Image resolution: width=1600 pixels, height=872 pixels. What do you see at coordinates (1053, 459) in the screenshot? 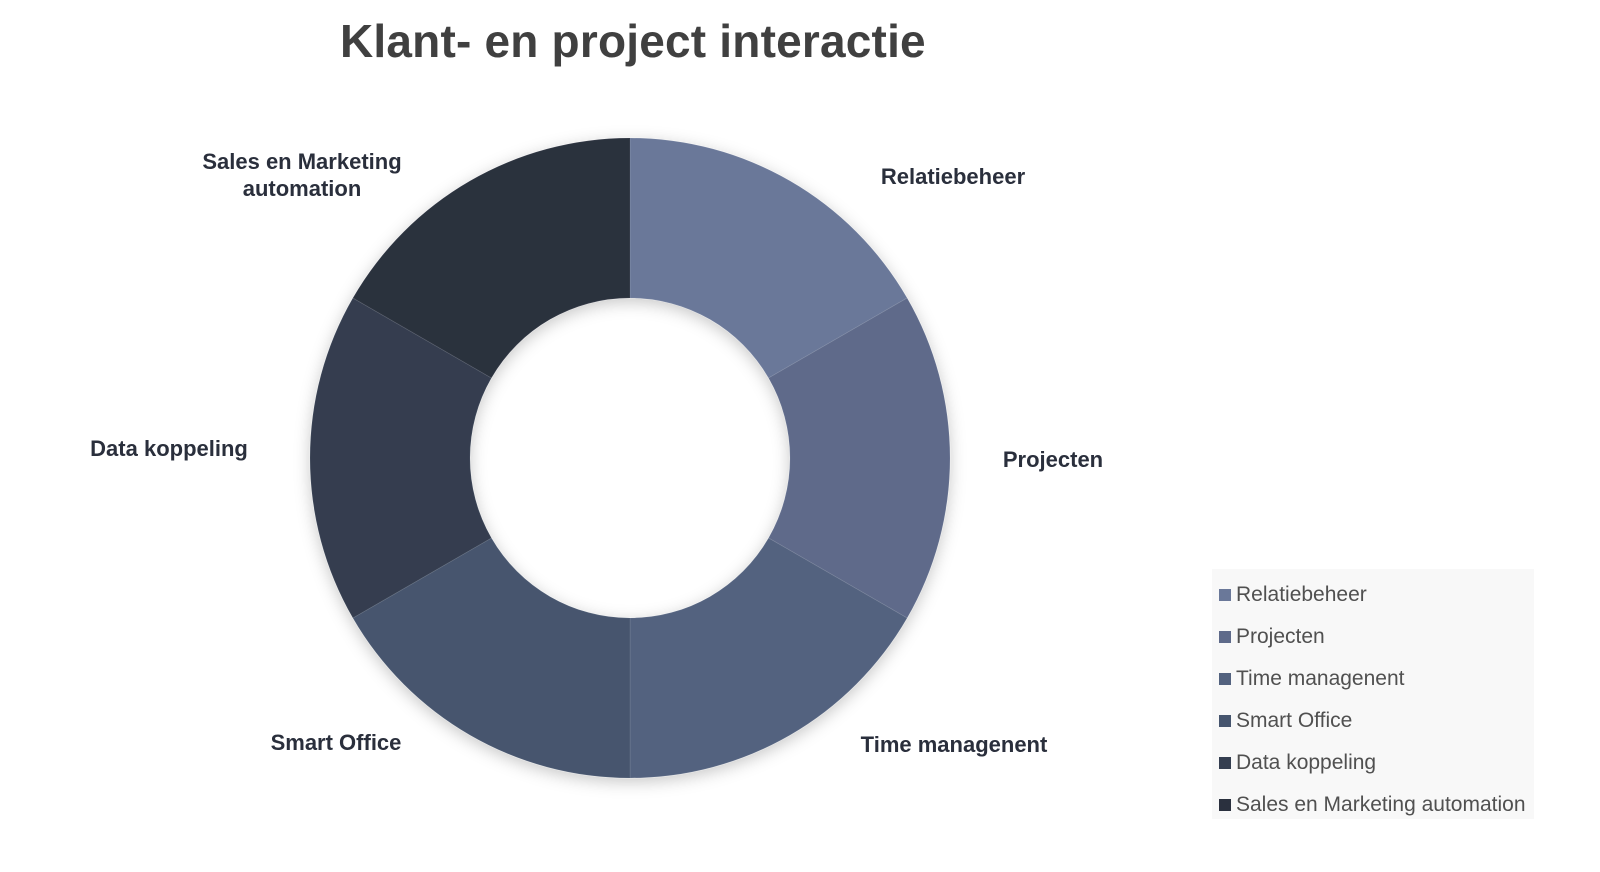
I see `data-label-projecten: Projecten` at bounding box center [1053, 459].